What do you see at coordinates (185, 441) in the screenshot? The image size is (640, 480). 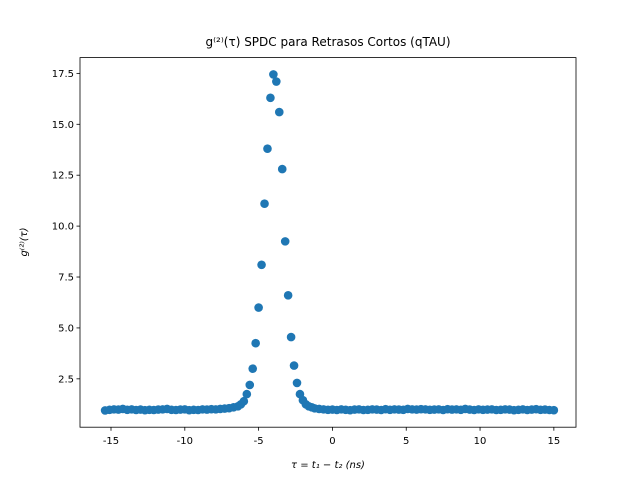 I see `x-tick-label: -10` at bounding box center [185, 441].